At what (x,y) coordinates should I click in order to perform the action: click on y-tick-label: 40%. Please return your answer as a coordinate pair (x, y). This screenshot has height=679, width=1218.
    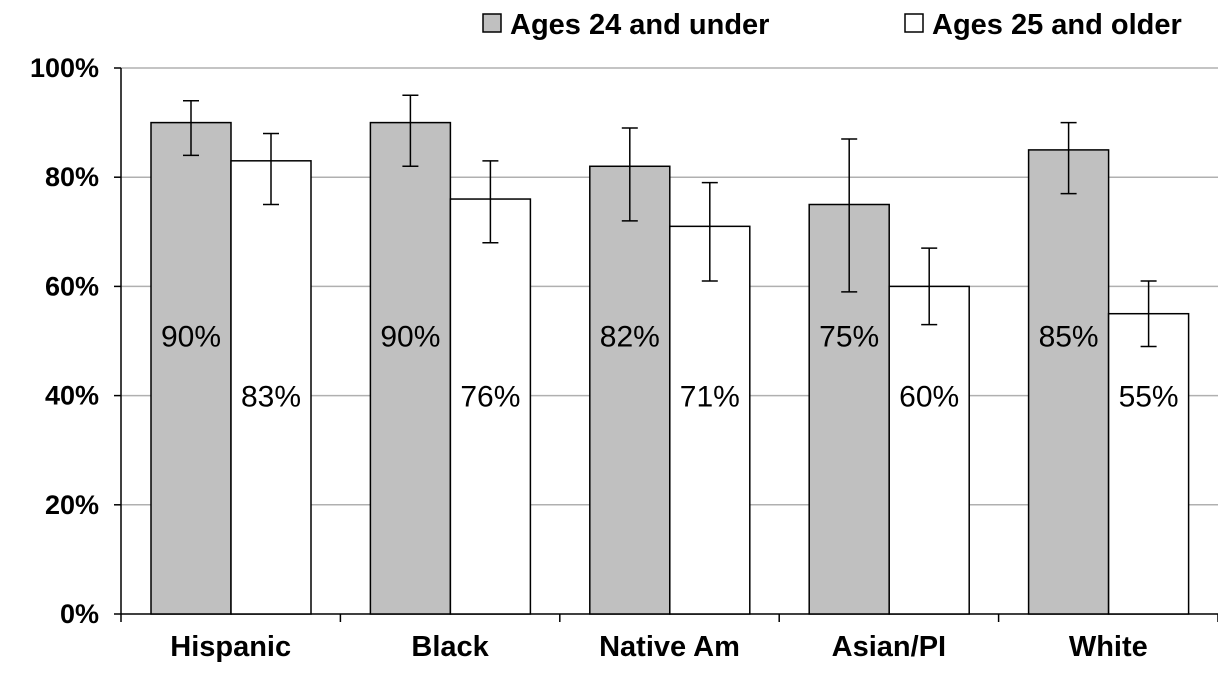
    Looking at the image, I should click on (72, 396).